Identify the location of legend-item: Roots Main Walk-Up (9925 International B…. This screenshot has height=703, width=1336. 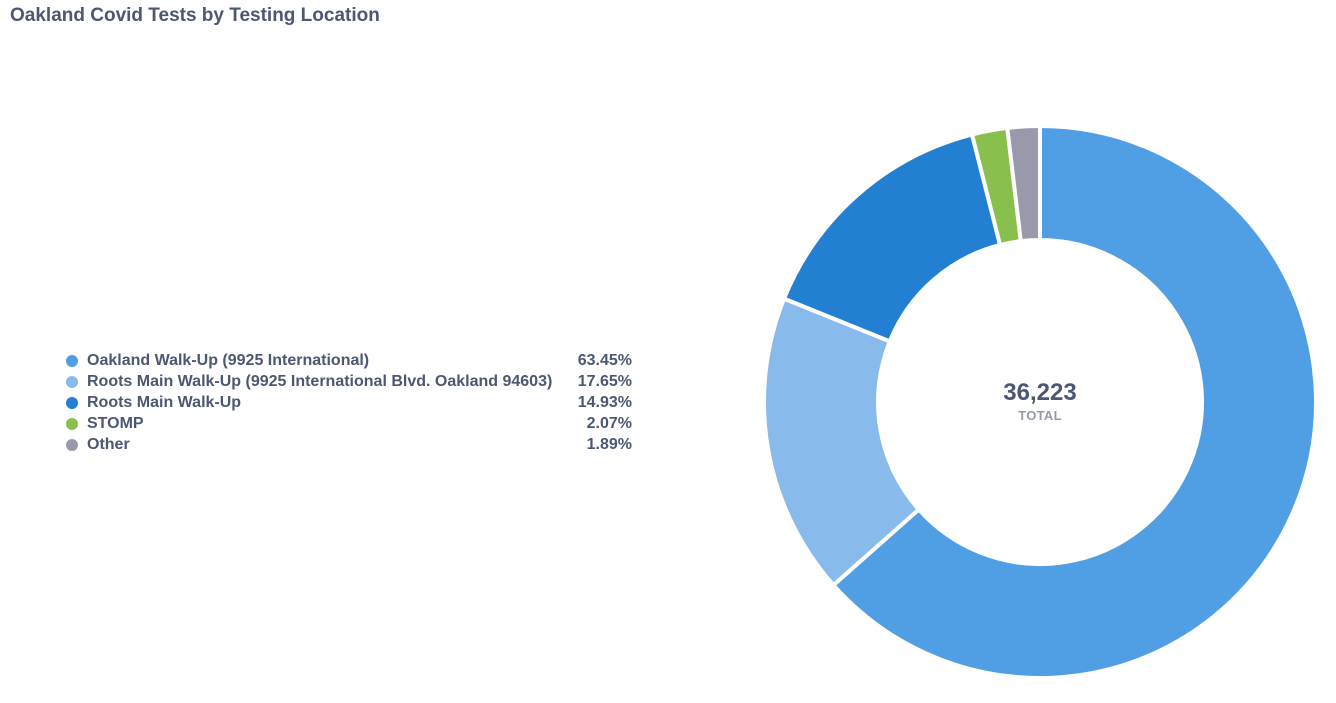
(349, 381).